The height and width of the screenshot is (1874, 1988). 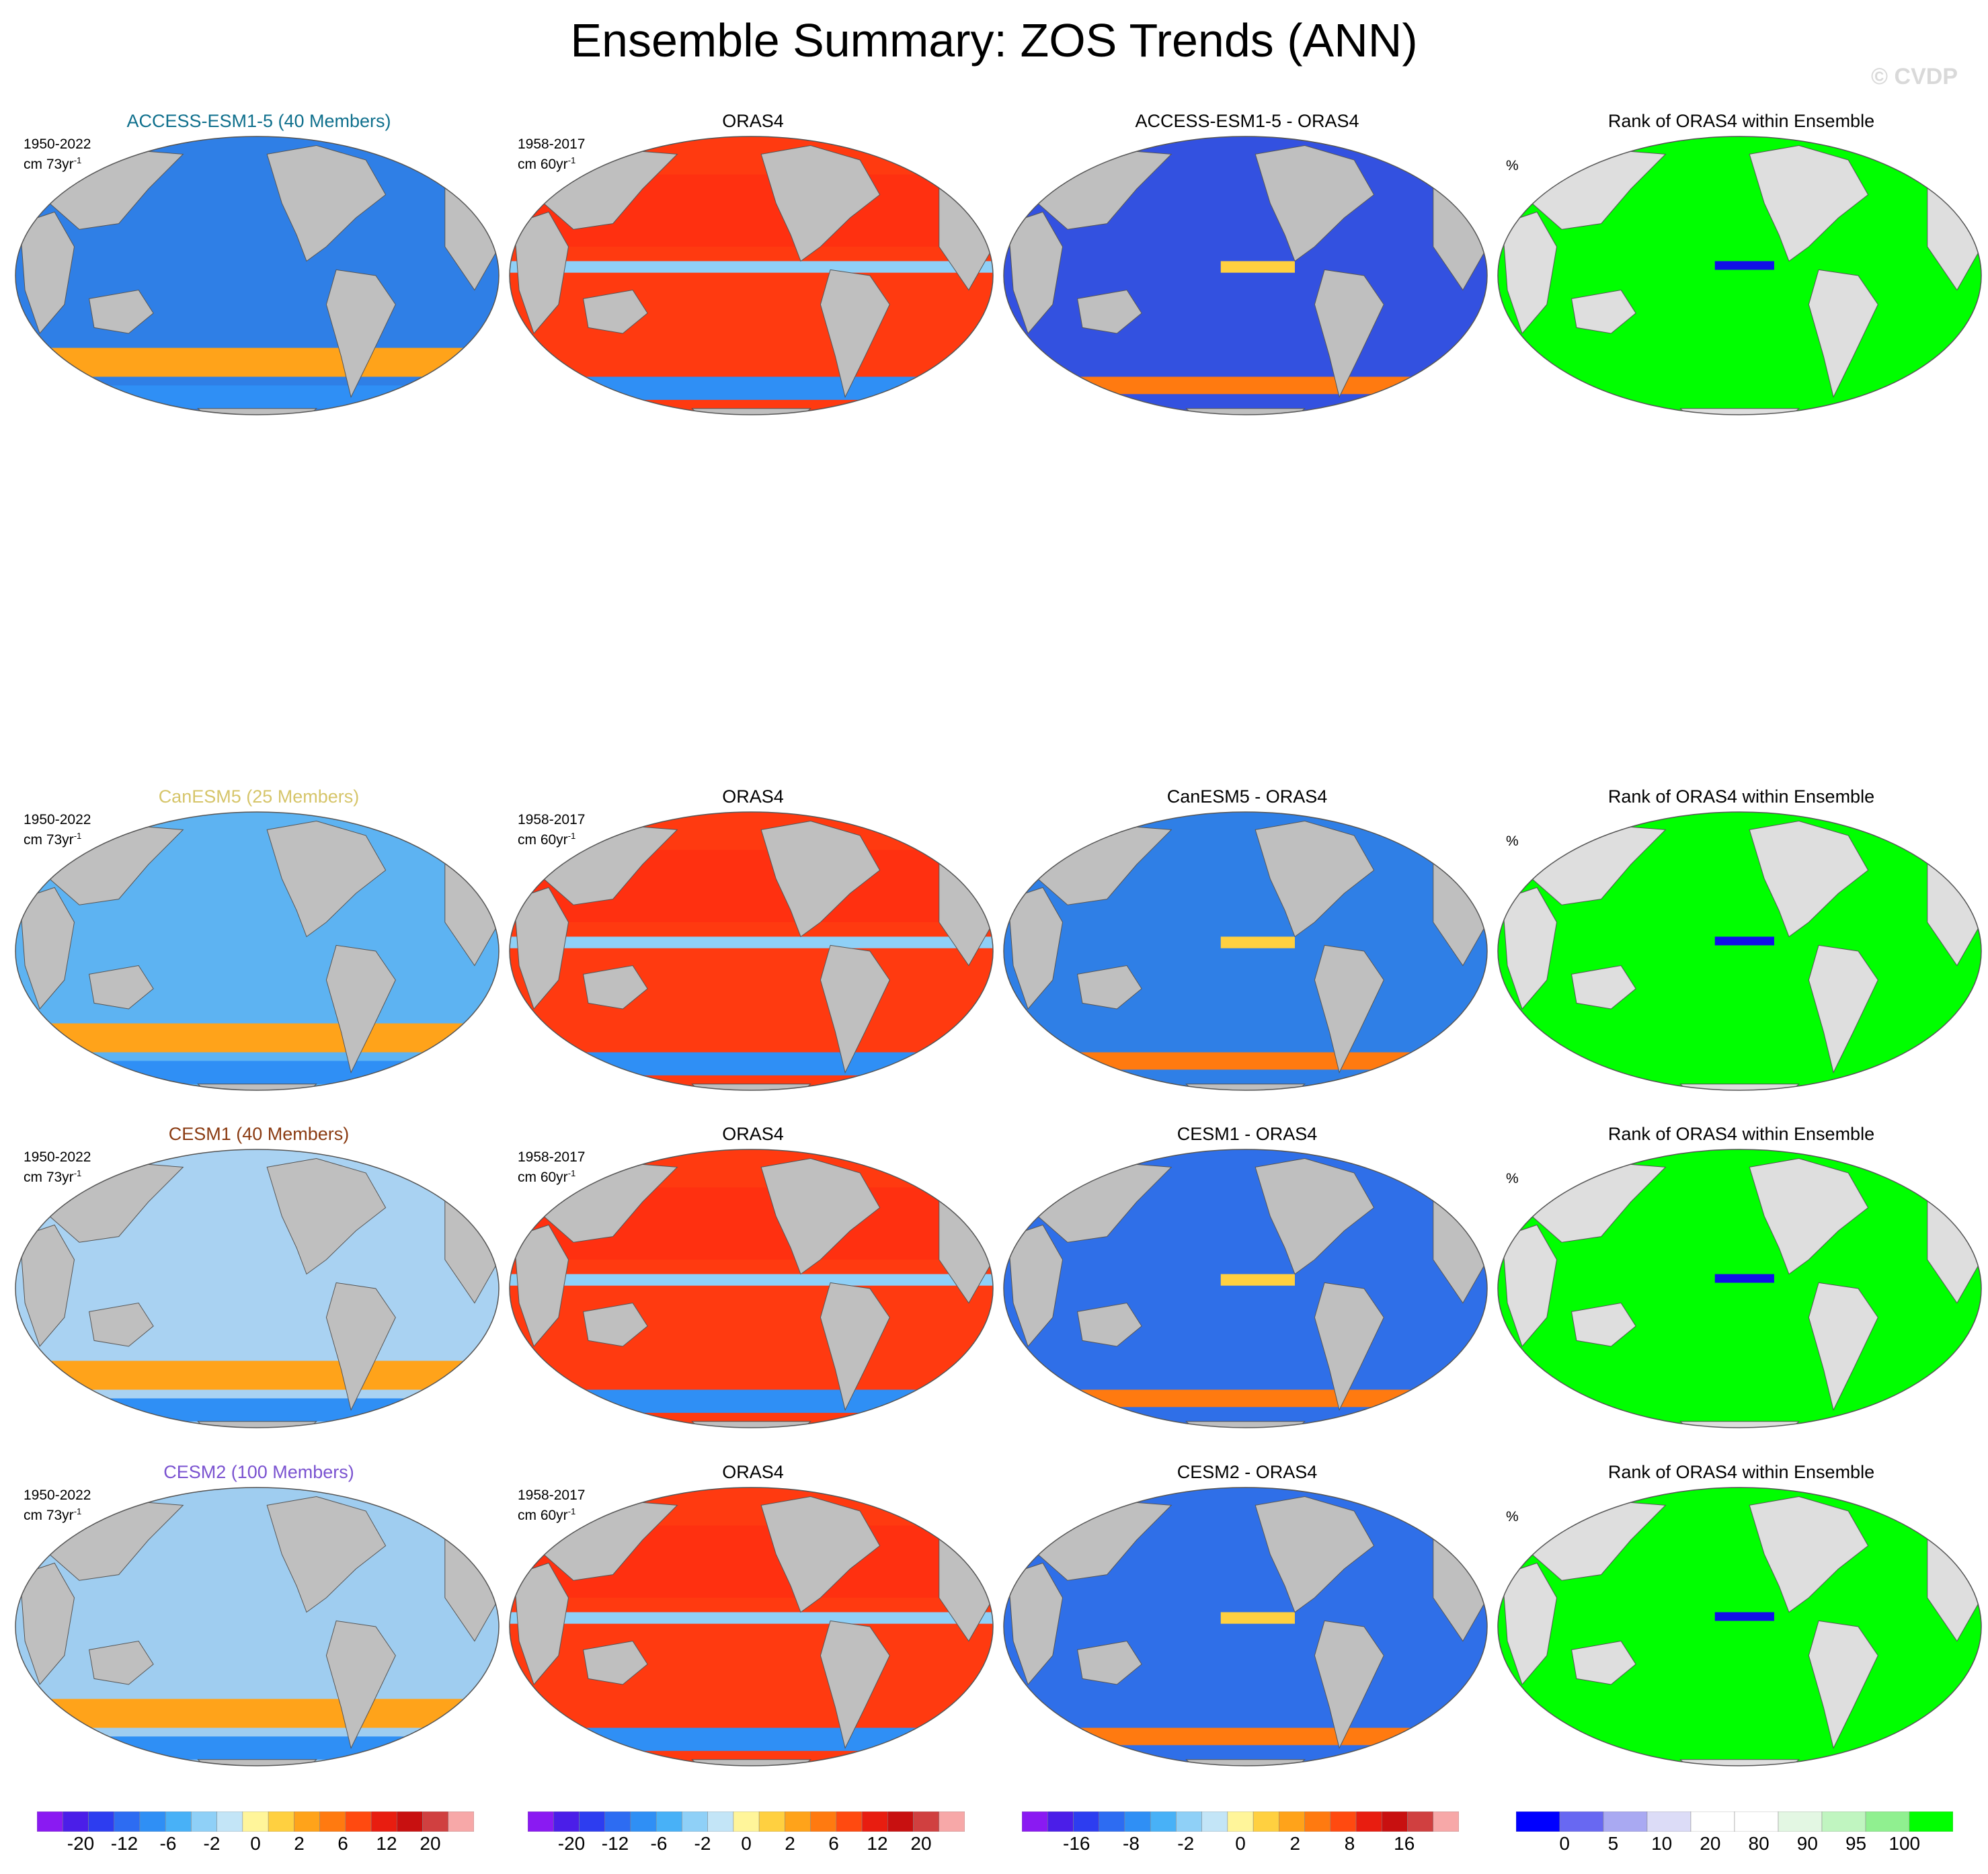 I want to click on colorbar-tick-label: -8, so click(x=1132, y=1843).